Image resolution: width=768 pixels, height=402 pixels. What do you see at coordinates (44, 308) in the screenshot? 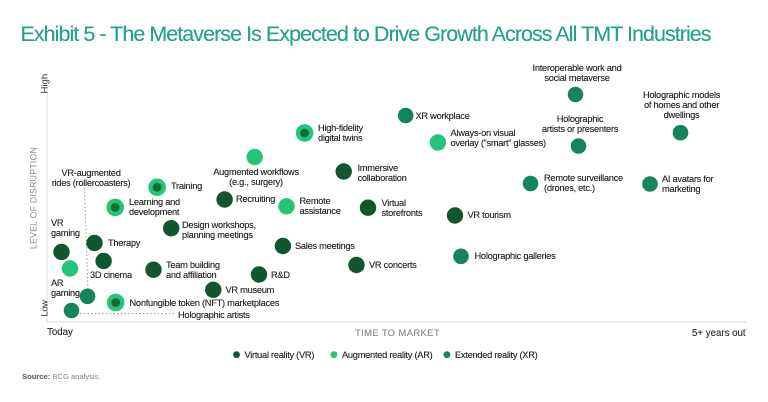
I see `svg-text: Low` at bounding box center [44, 308].